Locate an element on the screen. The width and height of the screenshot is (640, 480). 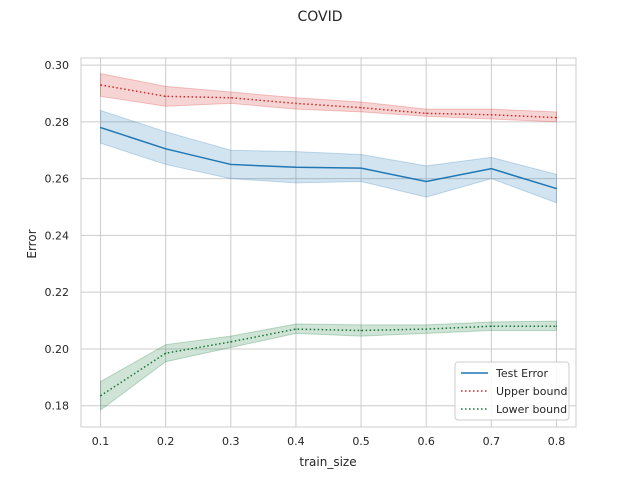
upper-bound-confidence-band is located at coordinates (328, 98).